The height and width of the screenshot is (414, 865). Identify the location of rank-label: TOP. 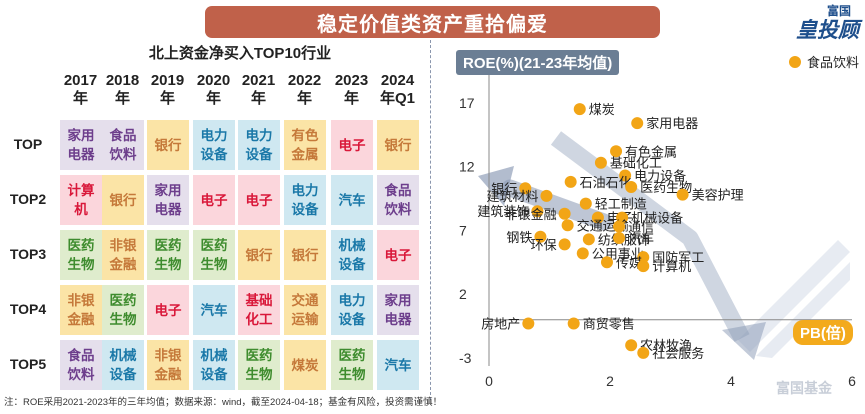
(28, 144).